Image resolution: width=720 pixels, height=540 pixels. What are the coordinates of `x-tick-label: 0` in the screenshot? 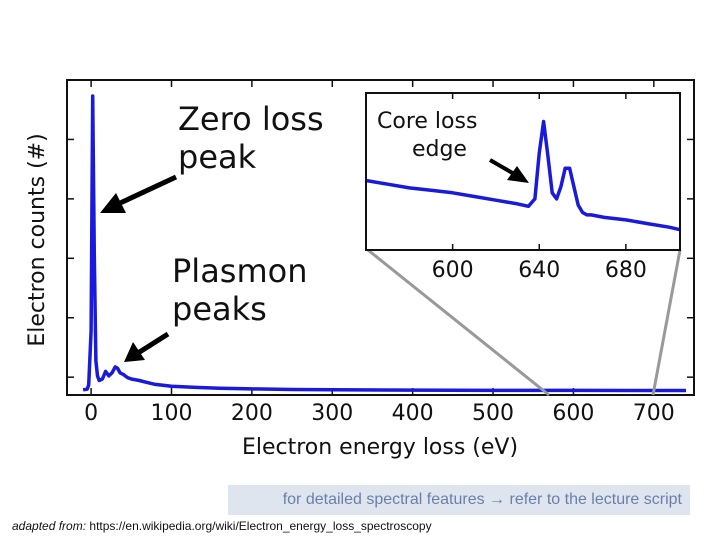 It's located at (91, 413).